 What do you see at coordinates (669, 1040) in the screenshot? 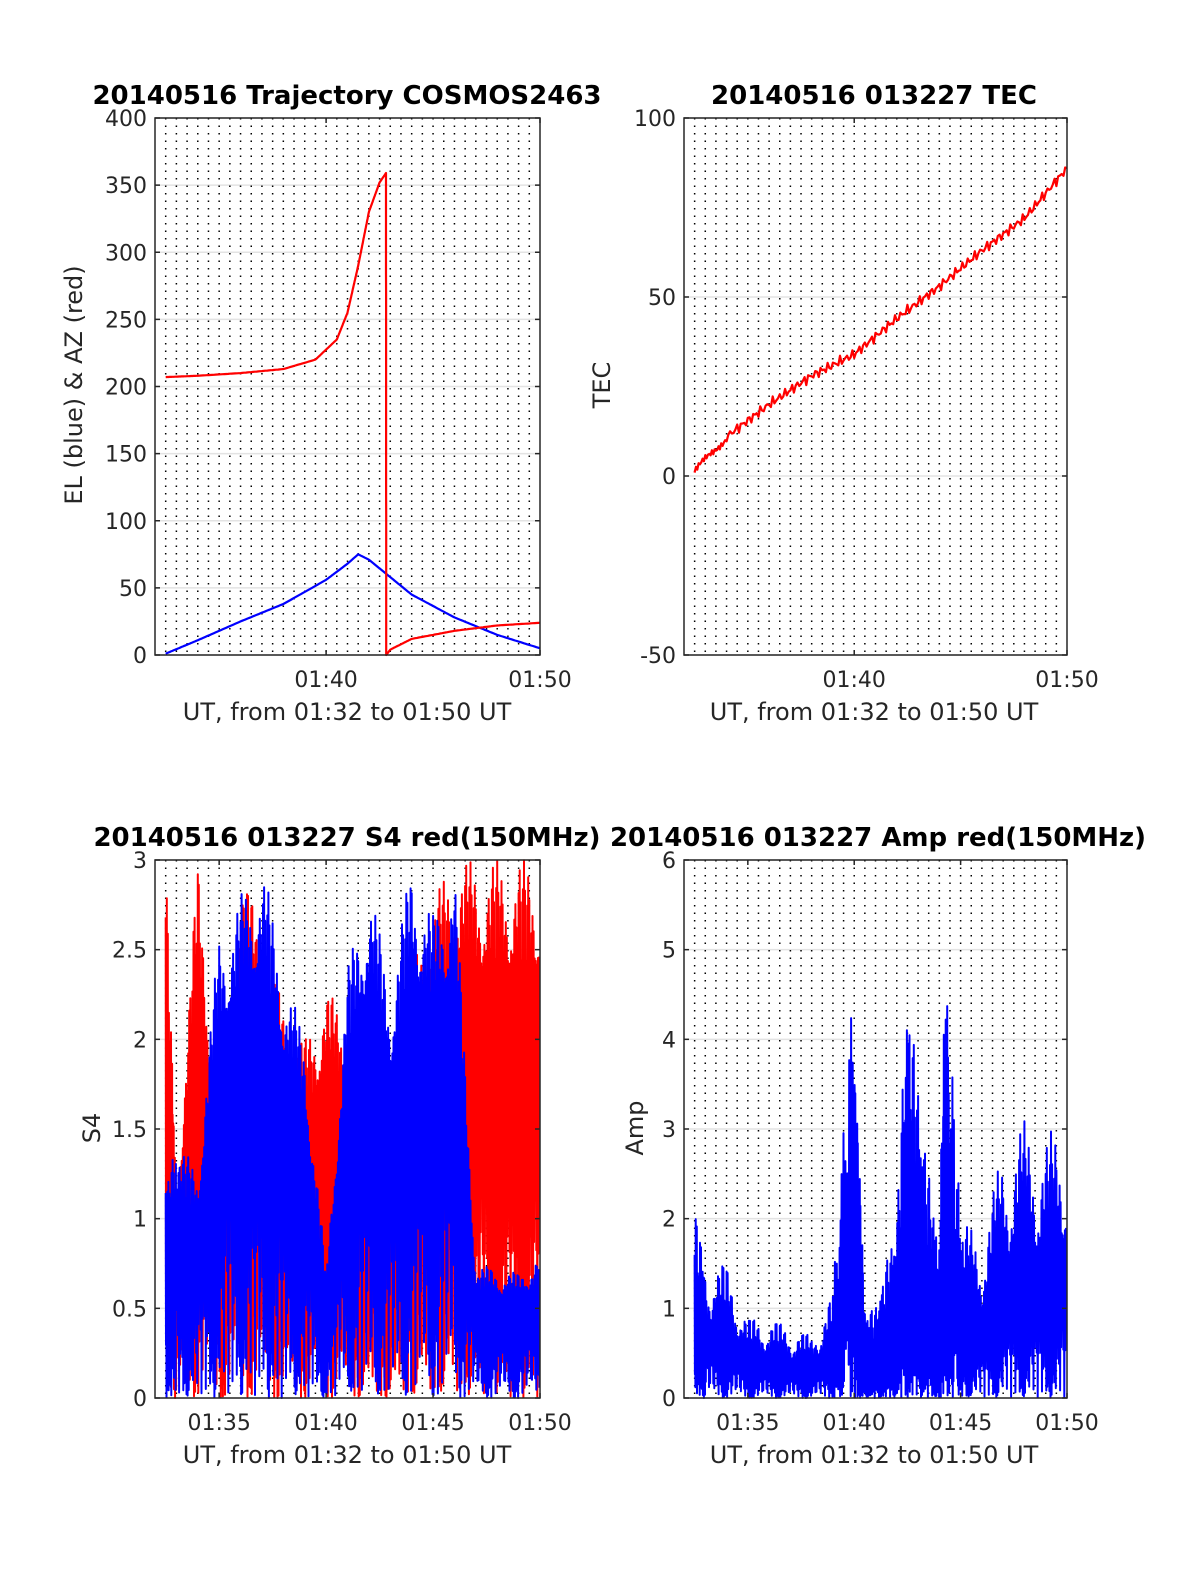
I see `y-tick-label: 4` at bounding box center [669, 1040].